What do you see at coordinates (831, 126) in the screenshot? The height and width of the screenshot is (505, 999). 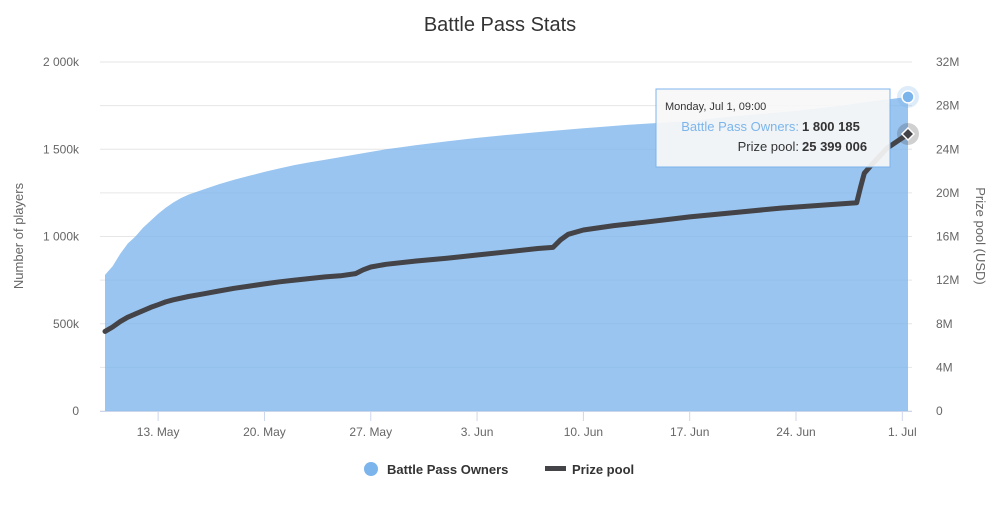 I see `tooltip-owners-value: 1 800 185` at bounding box center [831, 126].